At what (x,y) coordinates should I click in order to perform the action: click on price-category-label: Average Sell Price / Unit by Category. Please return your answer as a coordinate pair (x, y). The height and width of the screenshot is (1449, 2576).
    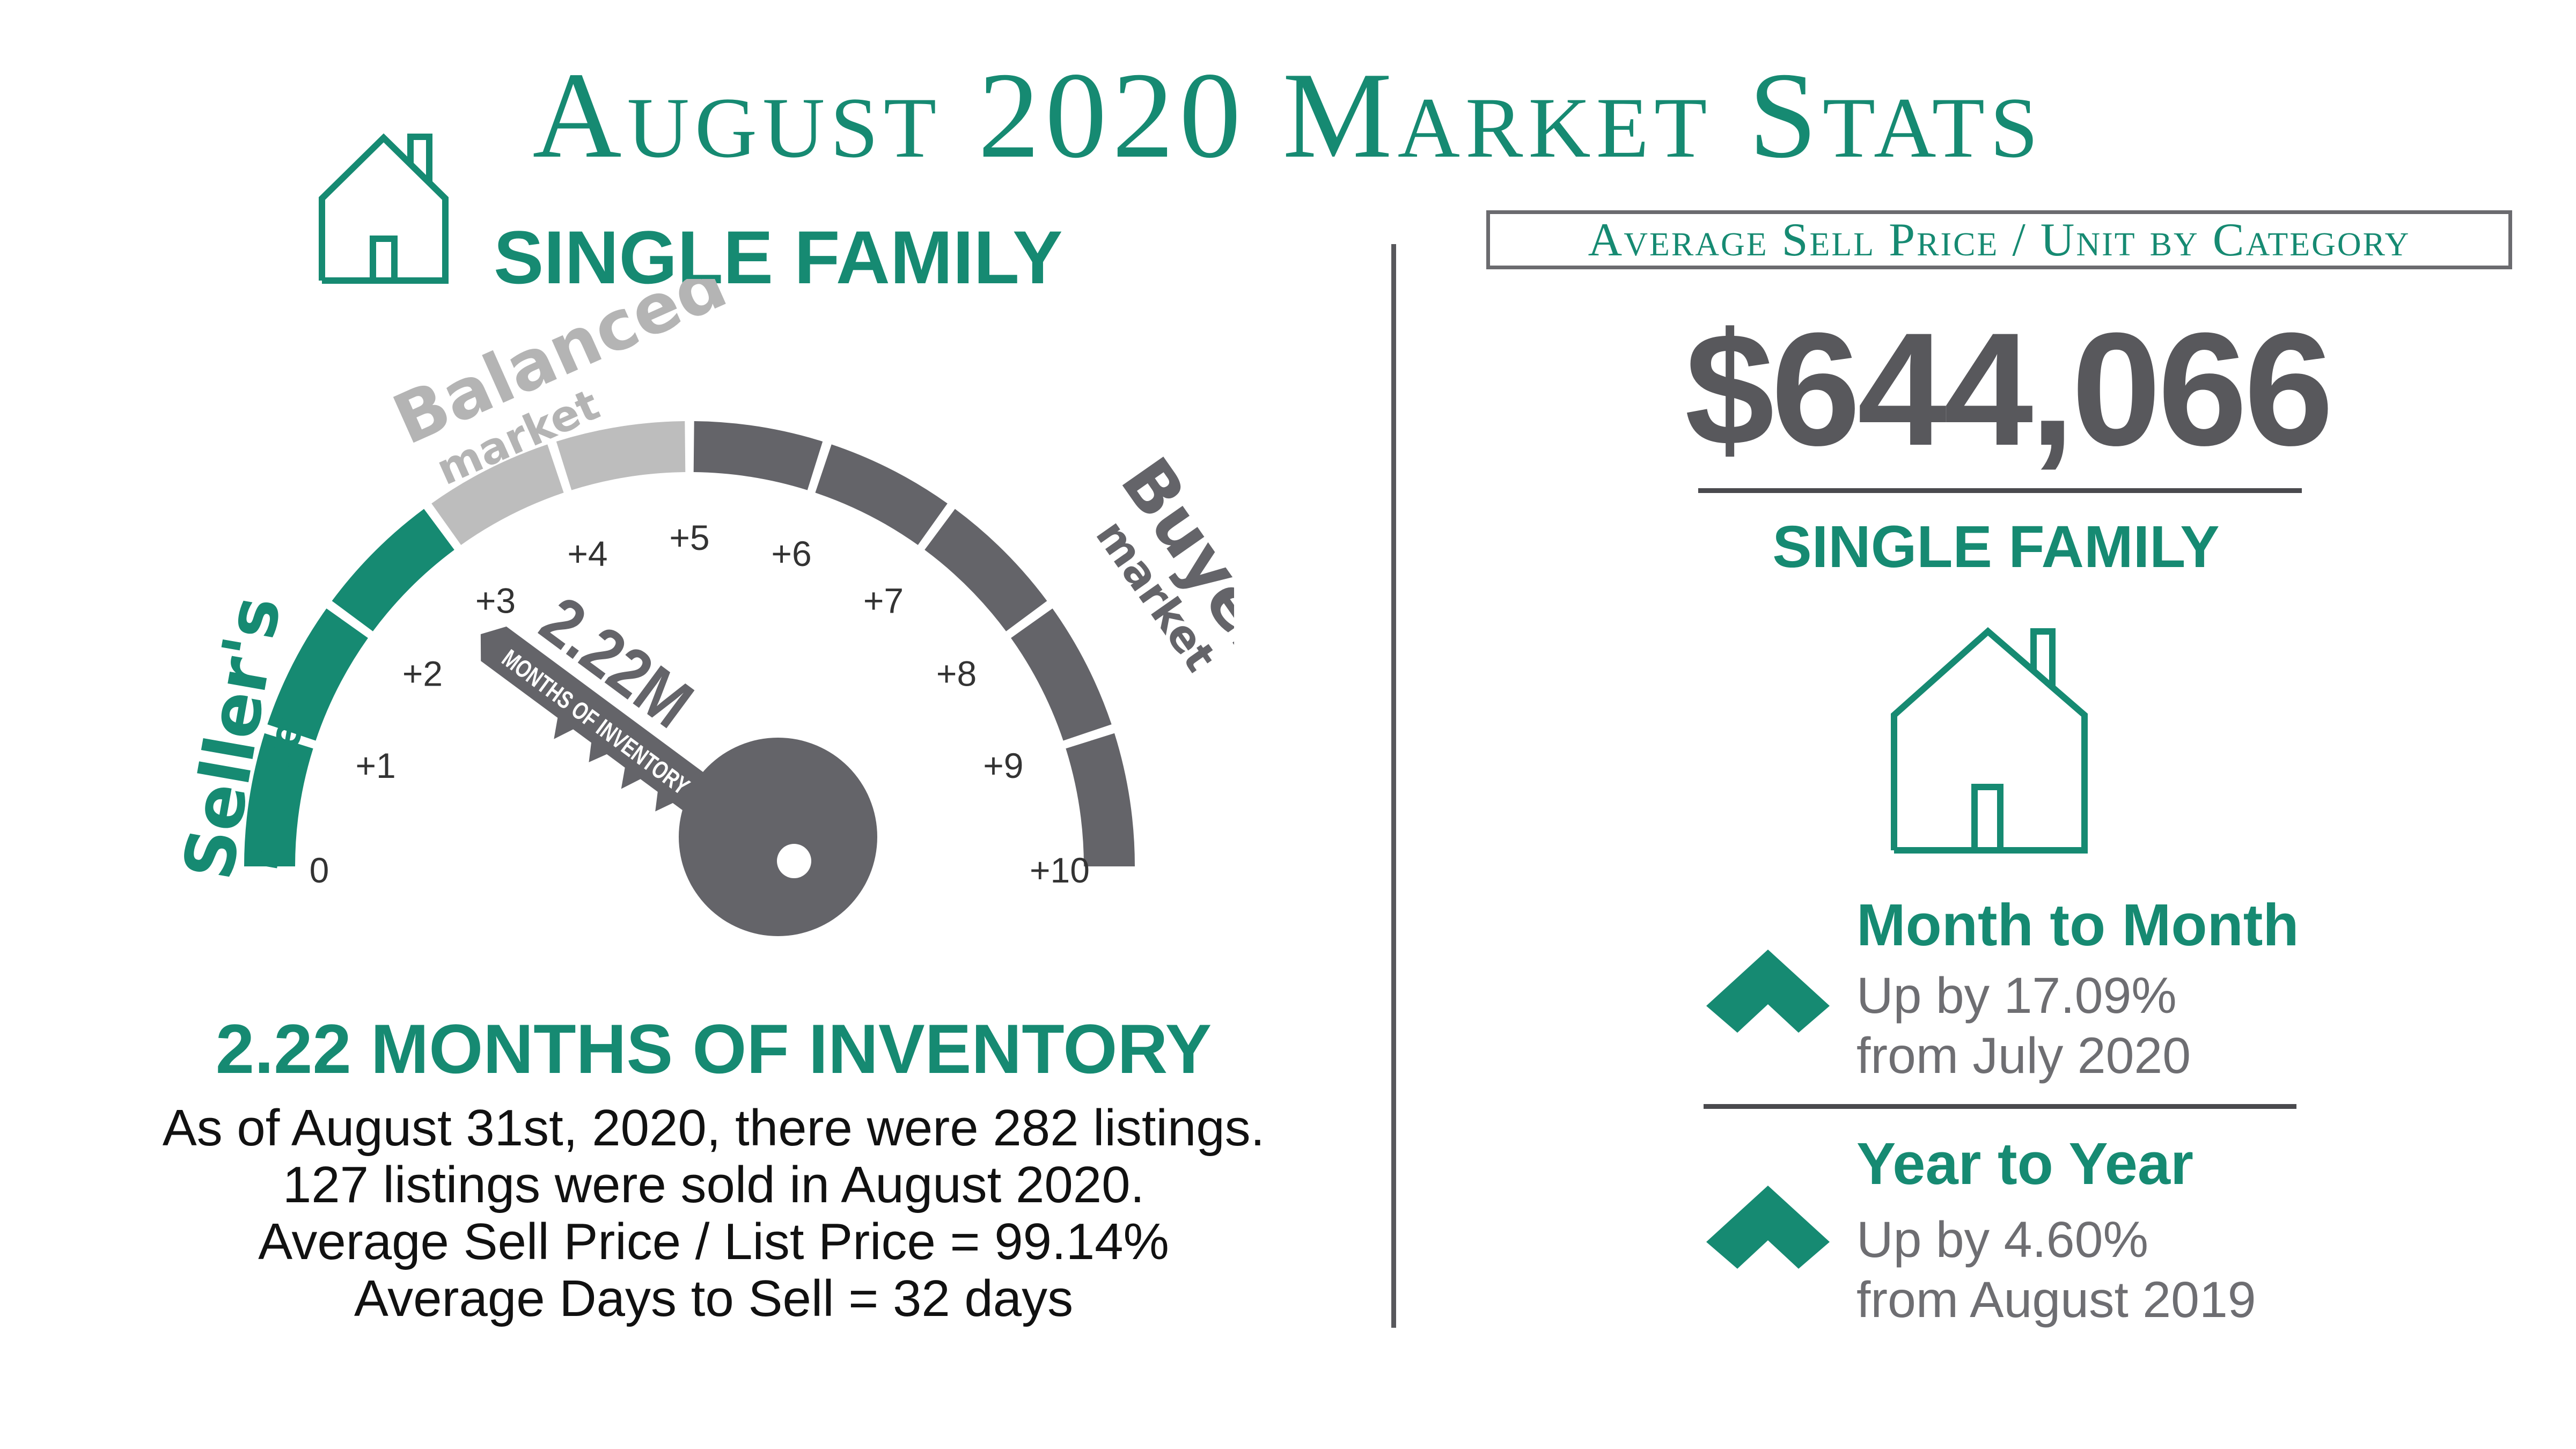
    Looking at the image, I should click on (1999, 240).